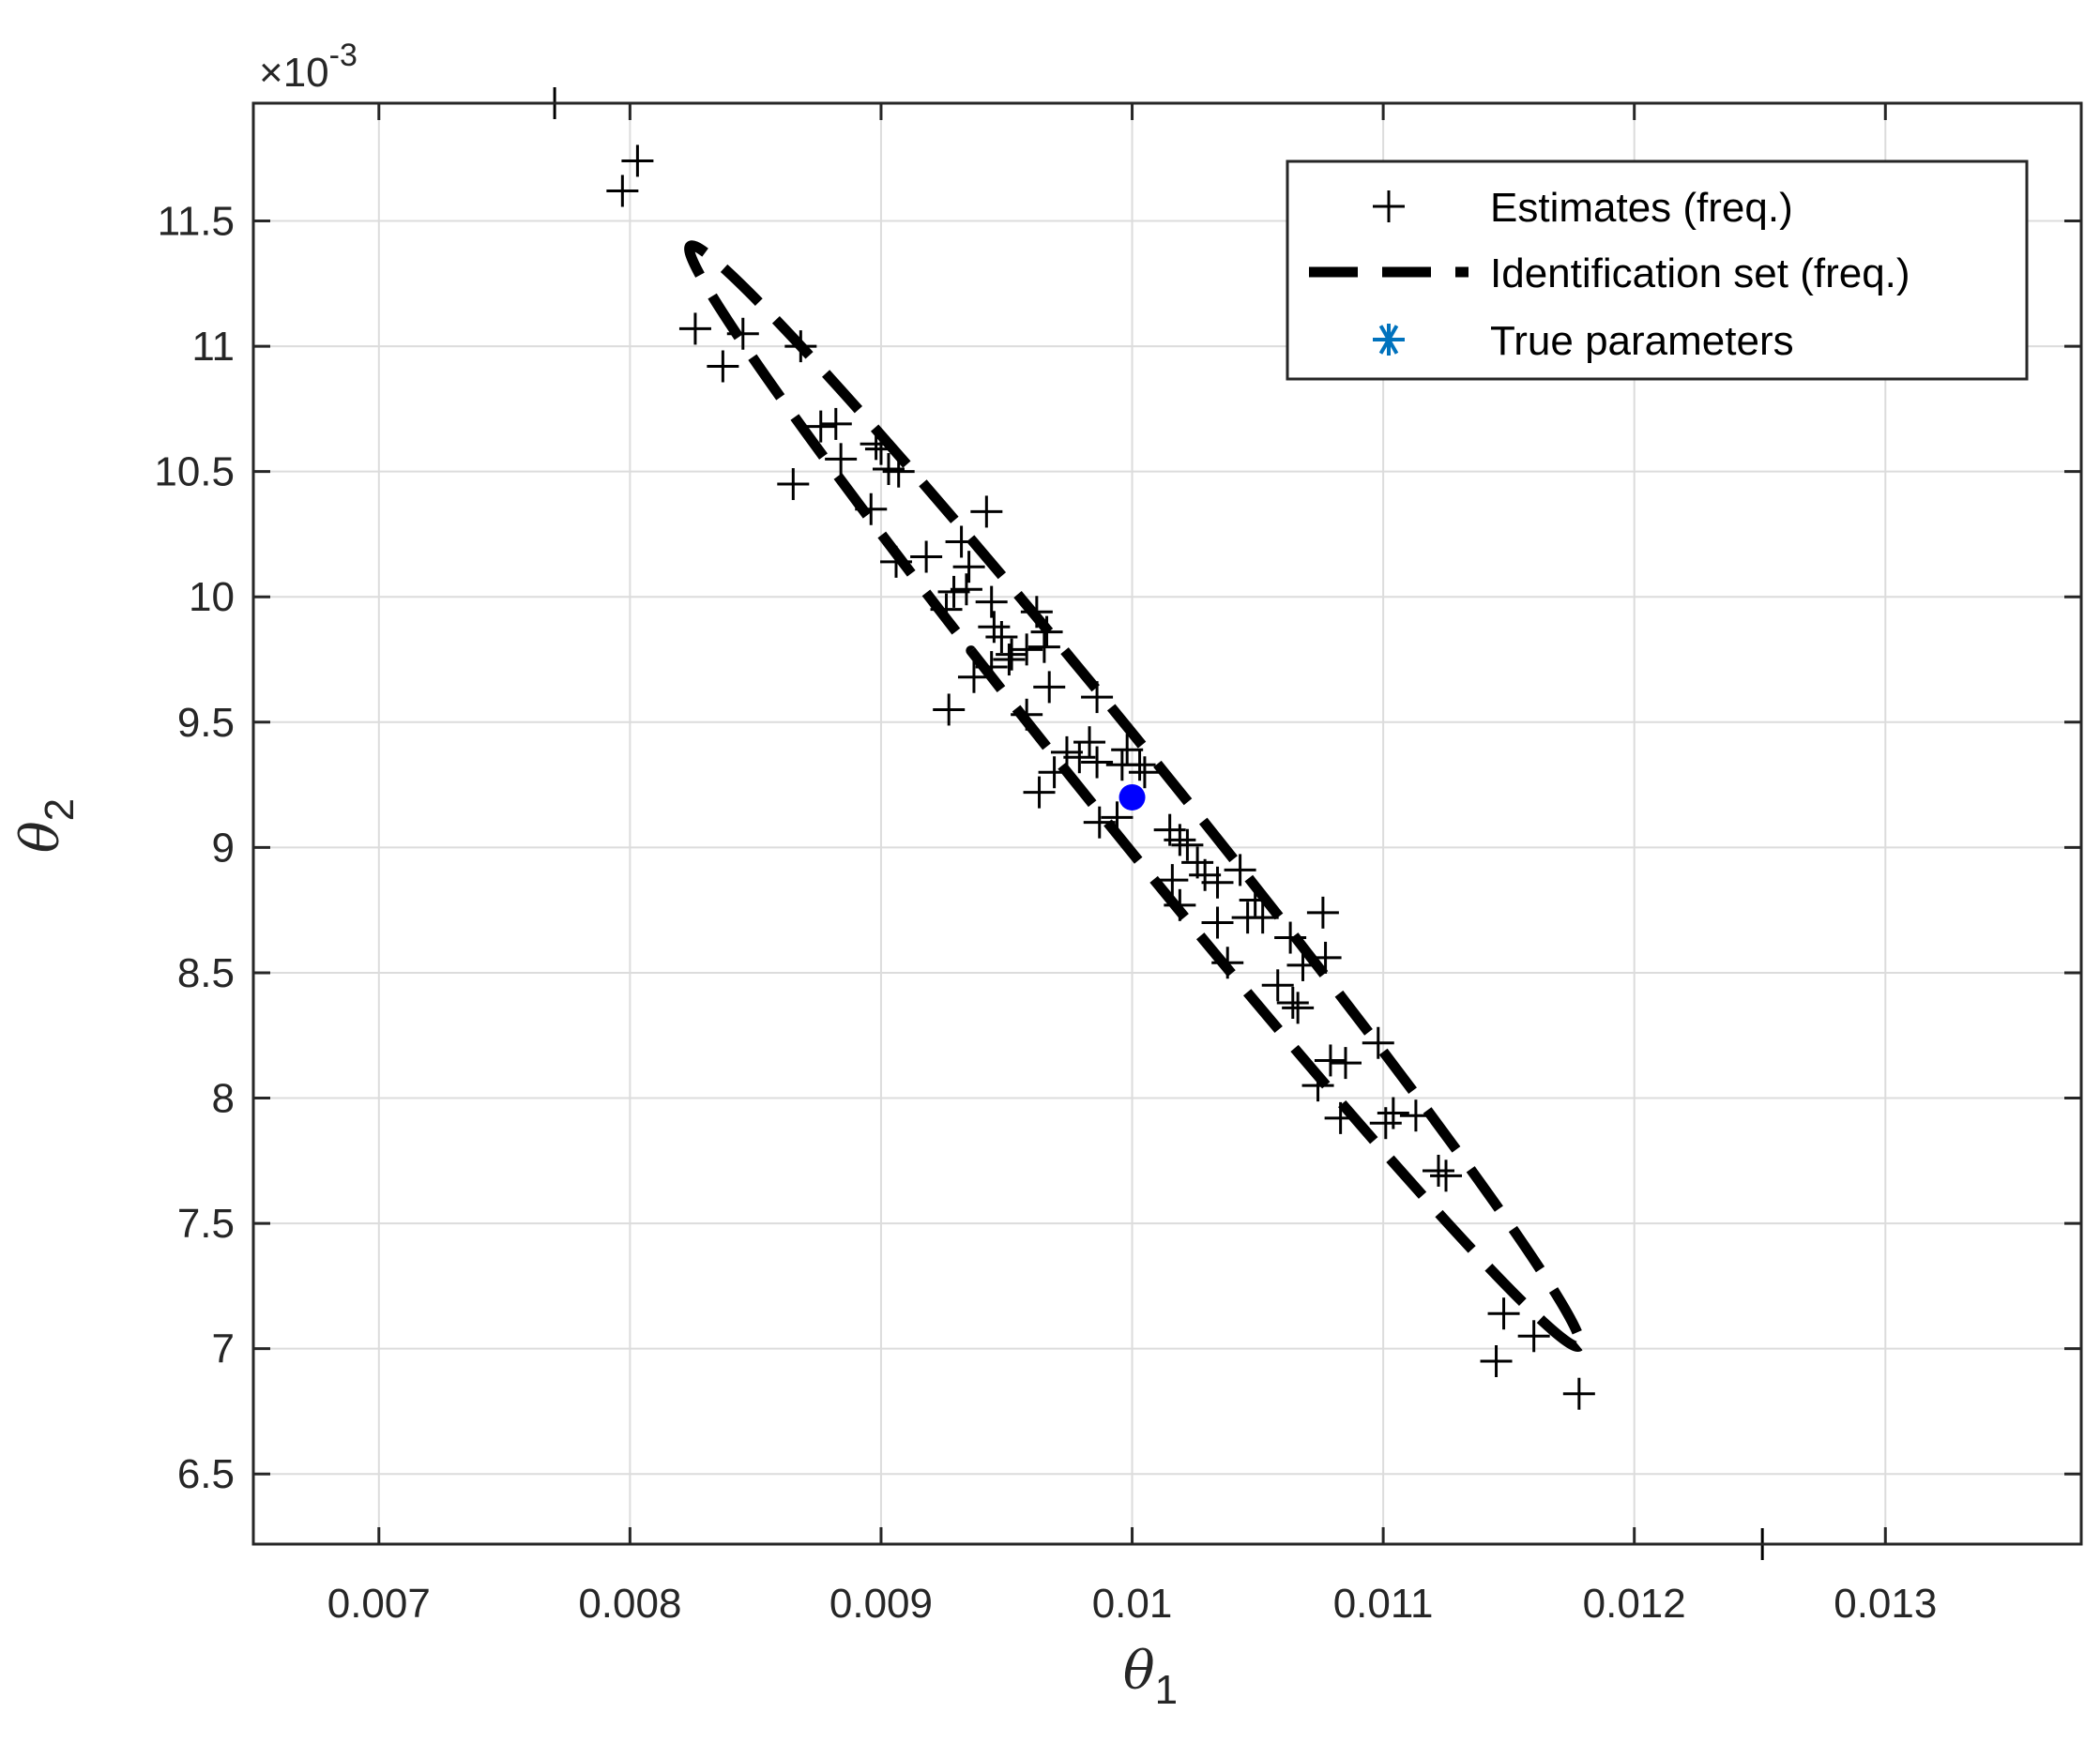  Describe the element at coordinates (206, 1224) in the screenshot. I see `y-tick-label: 7.5` at that location.